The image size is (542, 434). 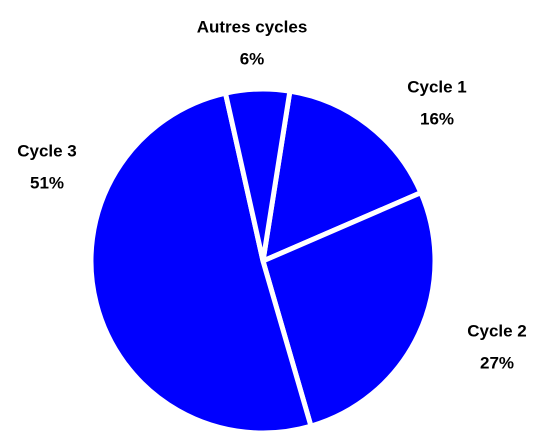 I want to click on slice-value-label: 6%, so click(x=252, y=58).